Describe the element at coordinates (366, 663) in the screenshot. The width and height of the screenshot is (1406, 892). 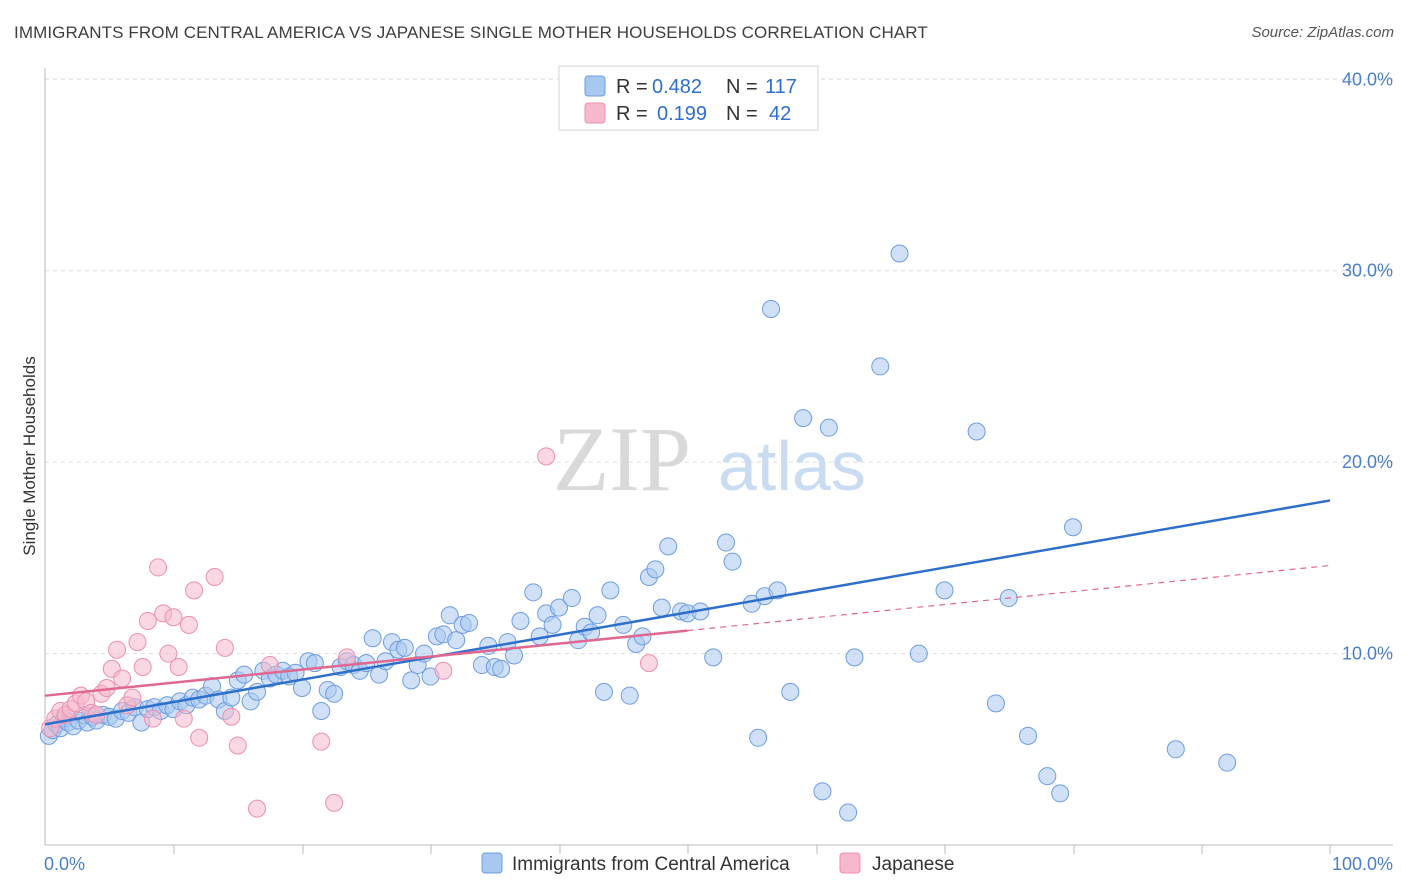
I see `trend-line-japanese` at that location.